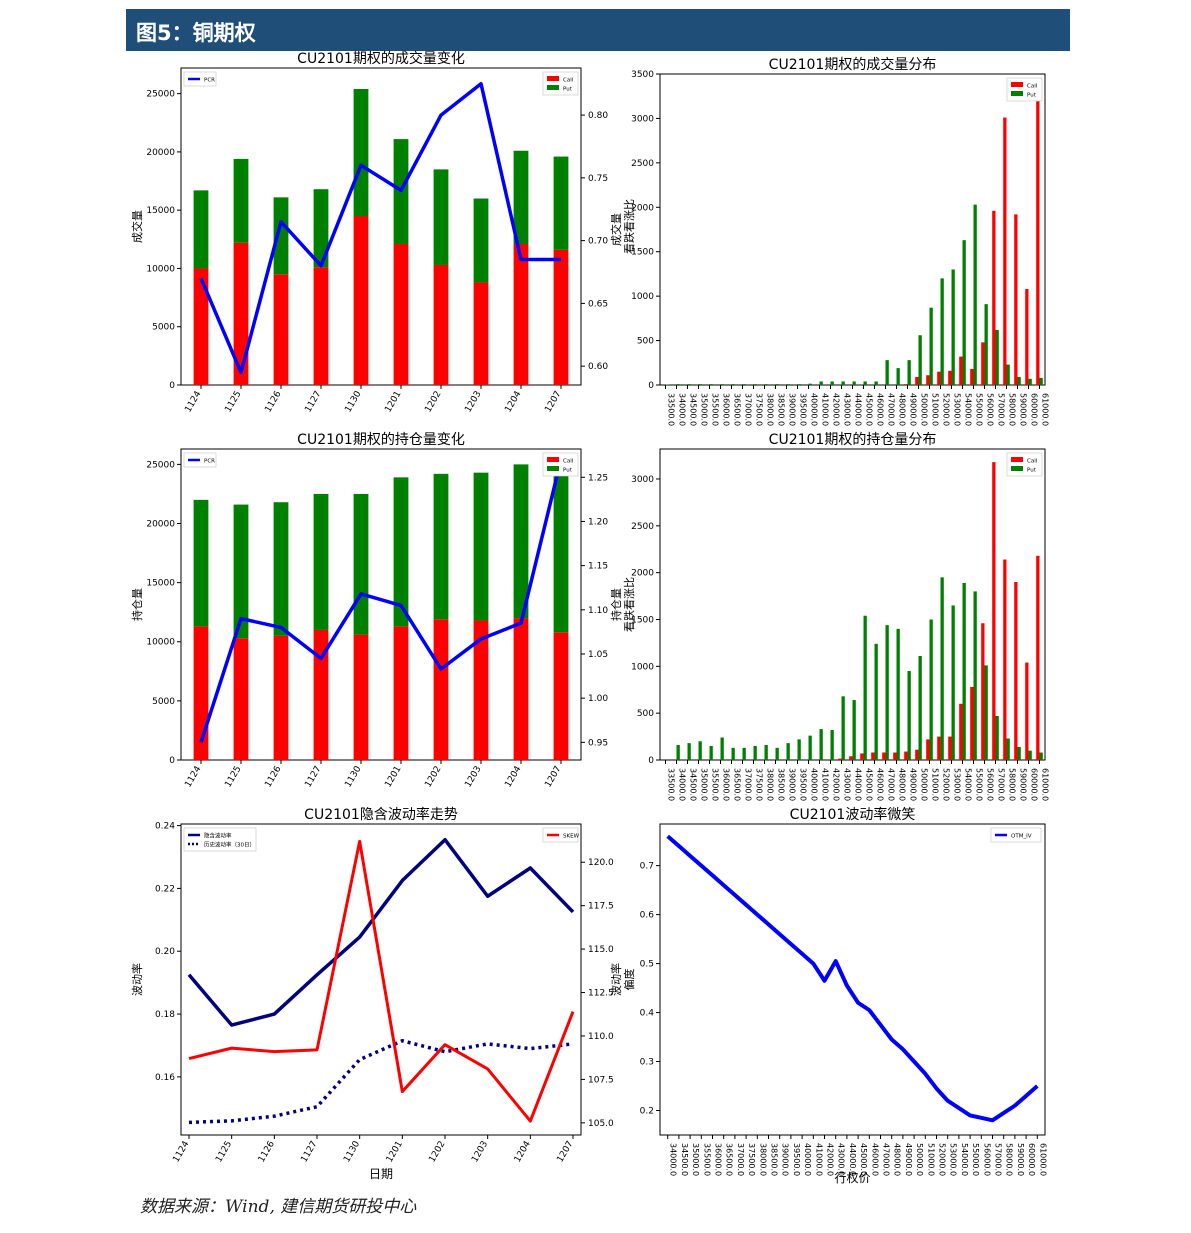  I want to click on y2-axis-tick-label: 0.70, so click(598, 242).